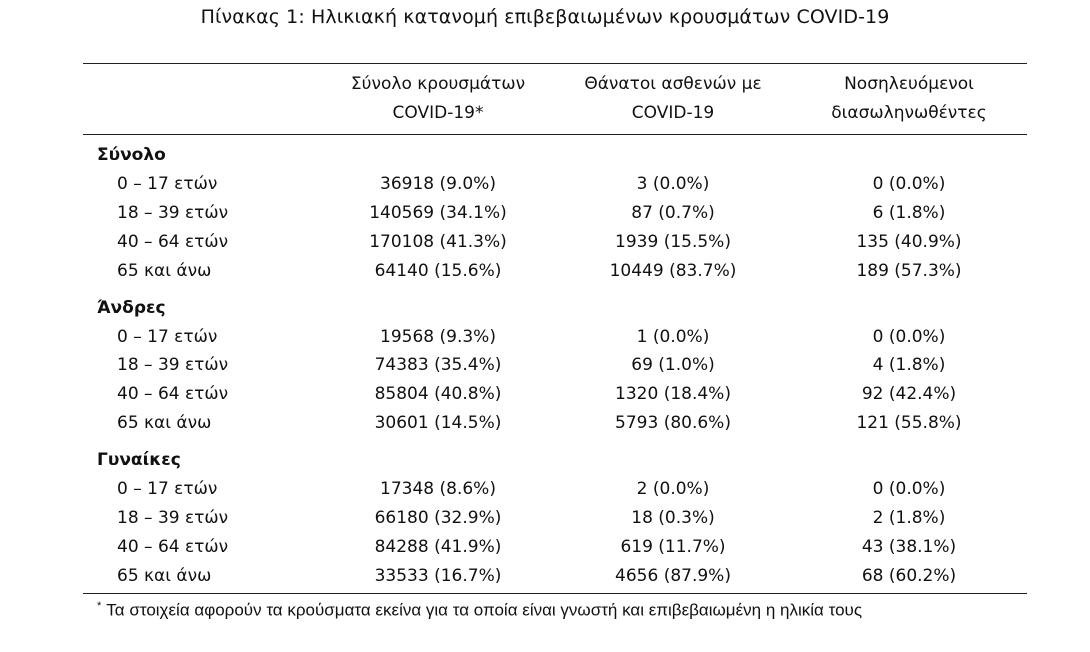 The height and width of the screenshot is (652, 1090). I want to click on cell-cases: 17348 (8.6%), so click(438, 489).